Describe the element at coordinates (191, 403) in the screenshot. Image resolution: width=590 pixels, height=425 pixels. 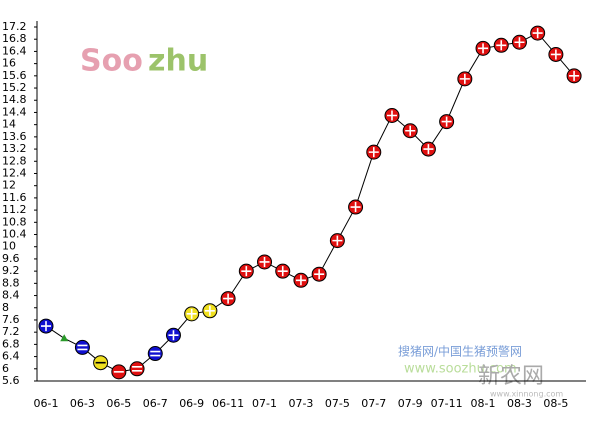
I see `x-tick-label: 06-9` at that location.